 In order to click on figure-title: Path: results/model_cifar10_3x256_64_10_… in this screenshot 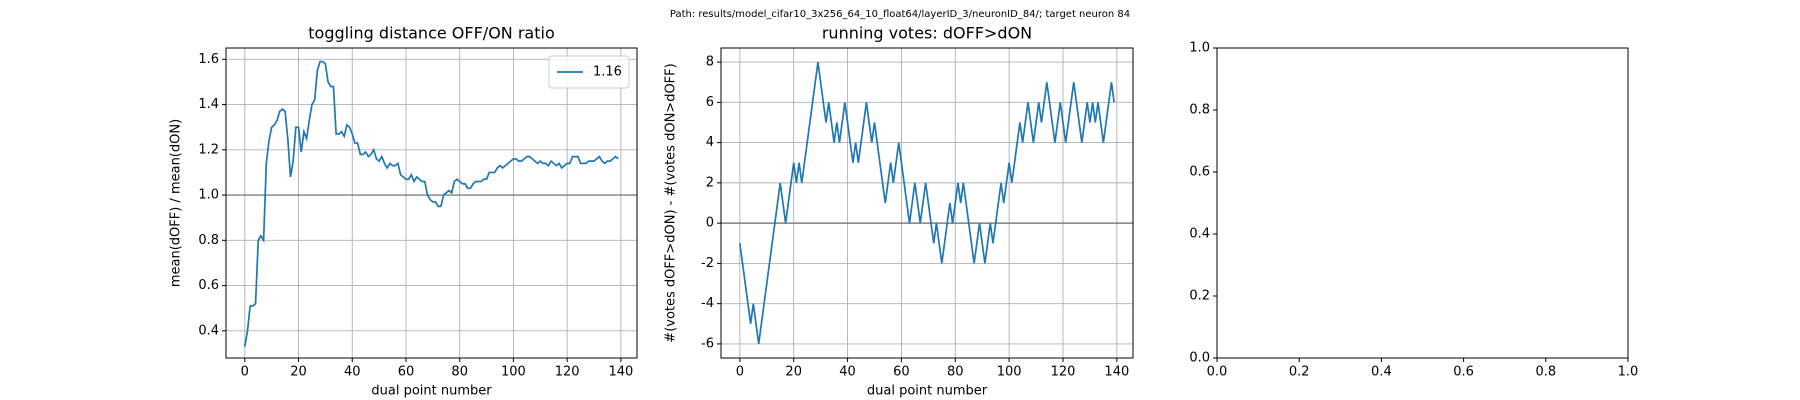, I will do `click(900, 14)`.